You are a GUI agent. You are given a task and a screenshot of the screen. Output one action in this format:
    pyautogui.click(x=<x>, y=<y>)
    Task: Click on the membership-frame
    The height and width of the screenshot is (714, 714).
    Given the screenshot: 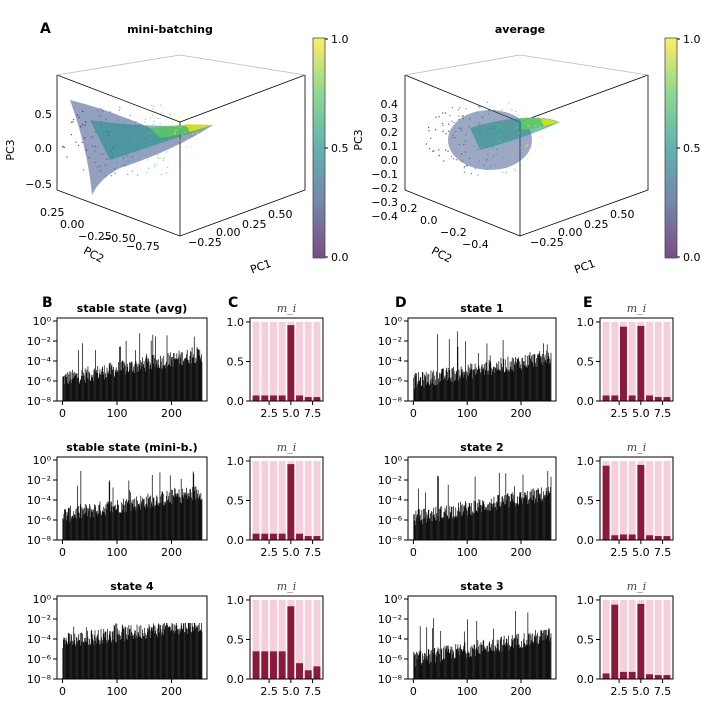 What is the action you would take?
    pyautogui.click(x=286, y=637)
    